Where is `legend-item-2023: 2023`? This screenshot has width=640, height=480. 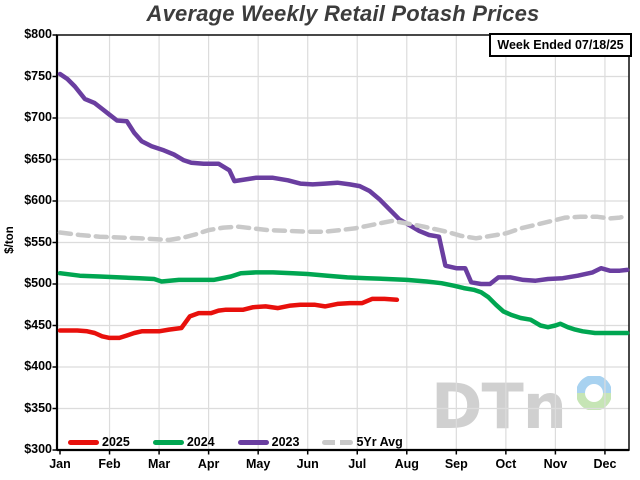 legend-item-2023: 2023 is located at coordinates (268, 442).